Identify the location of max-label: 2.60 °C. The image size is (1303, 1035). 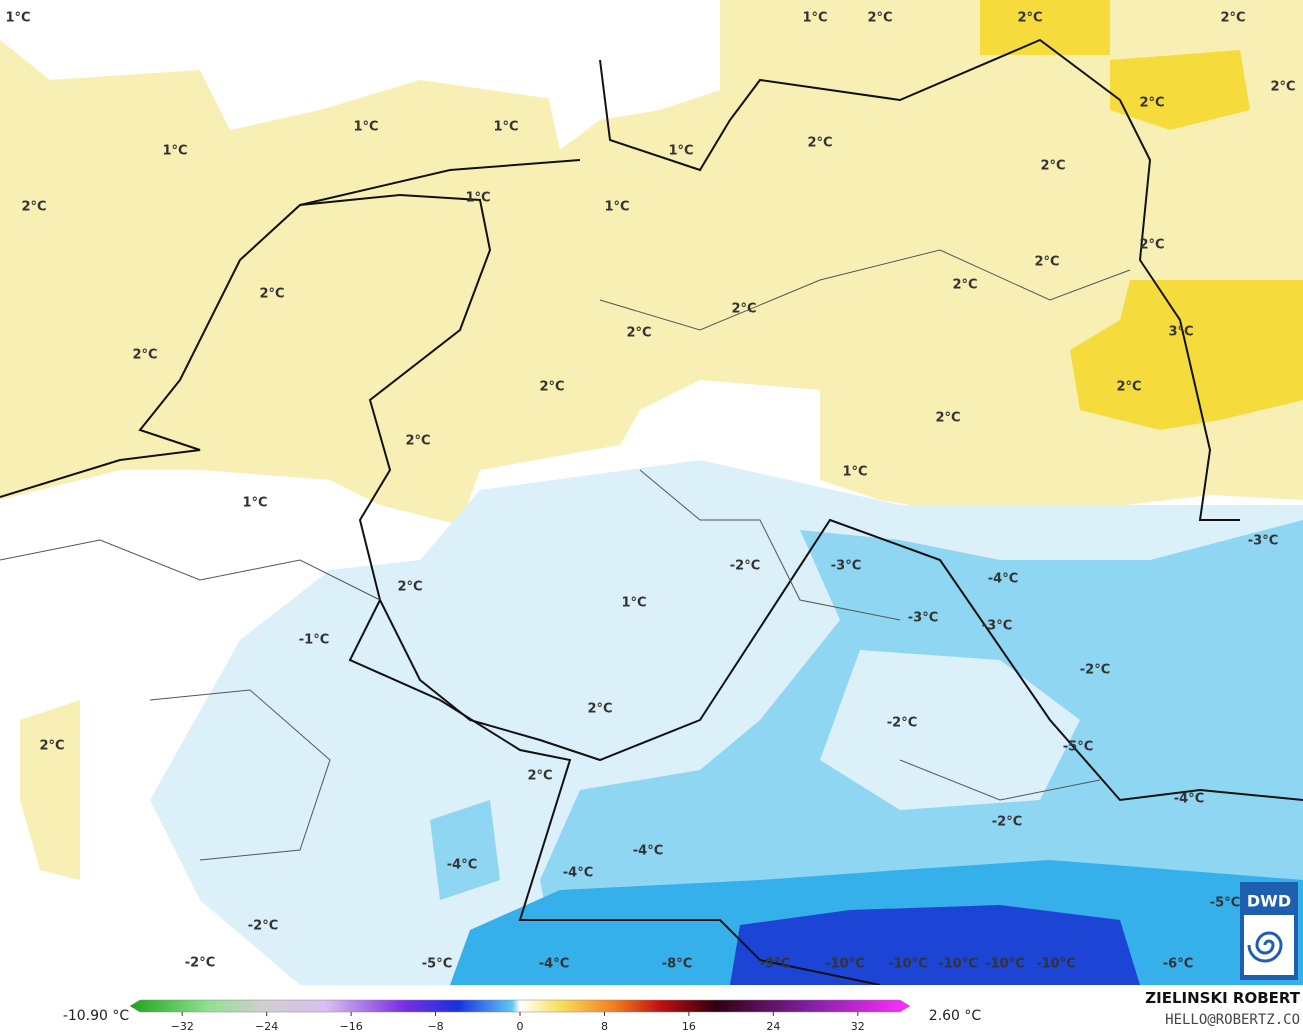
(955, 1016).